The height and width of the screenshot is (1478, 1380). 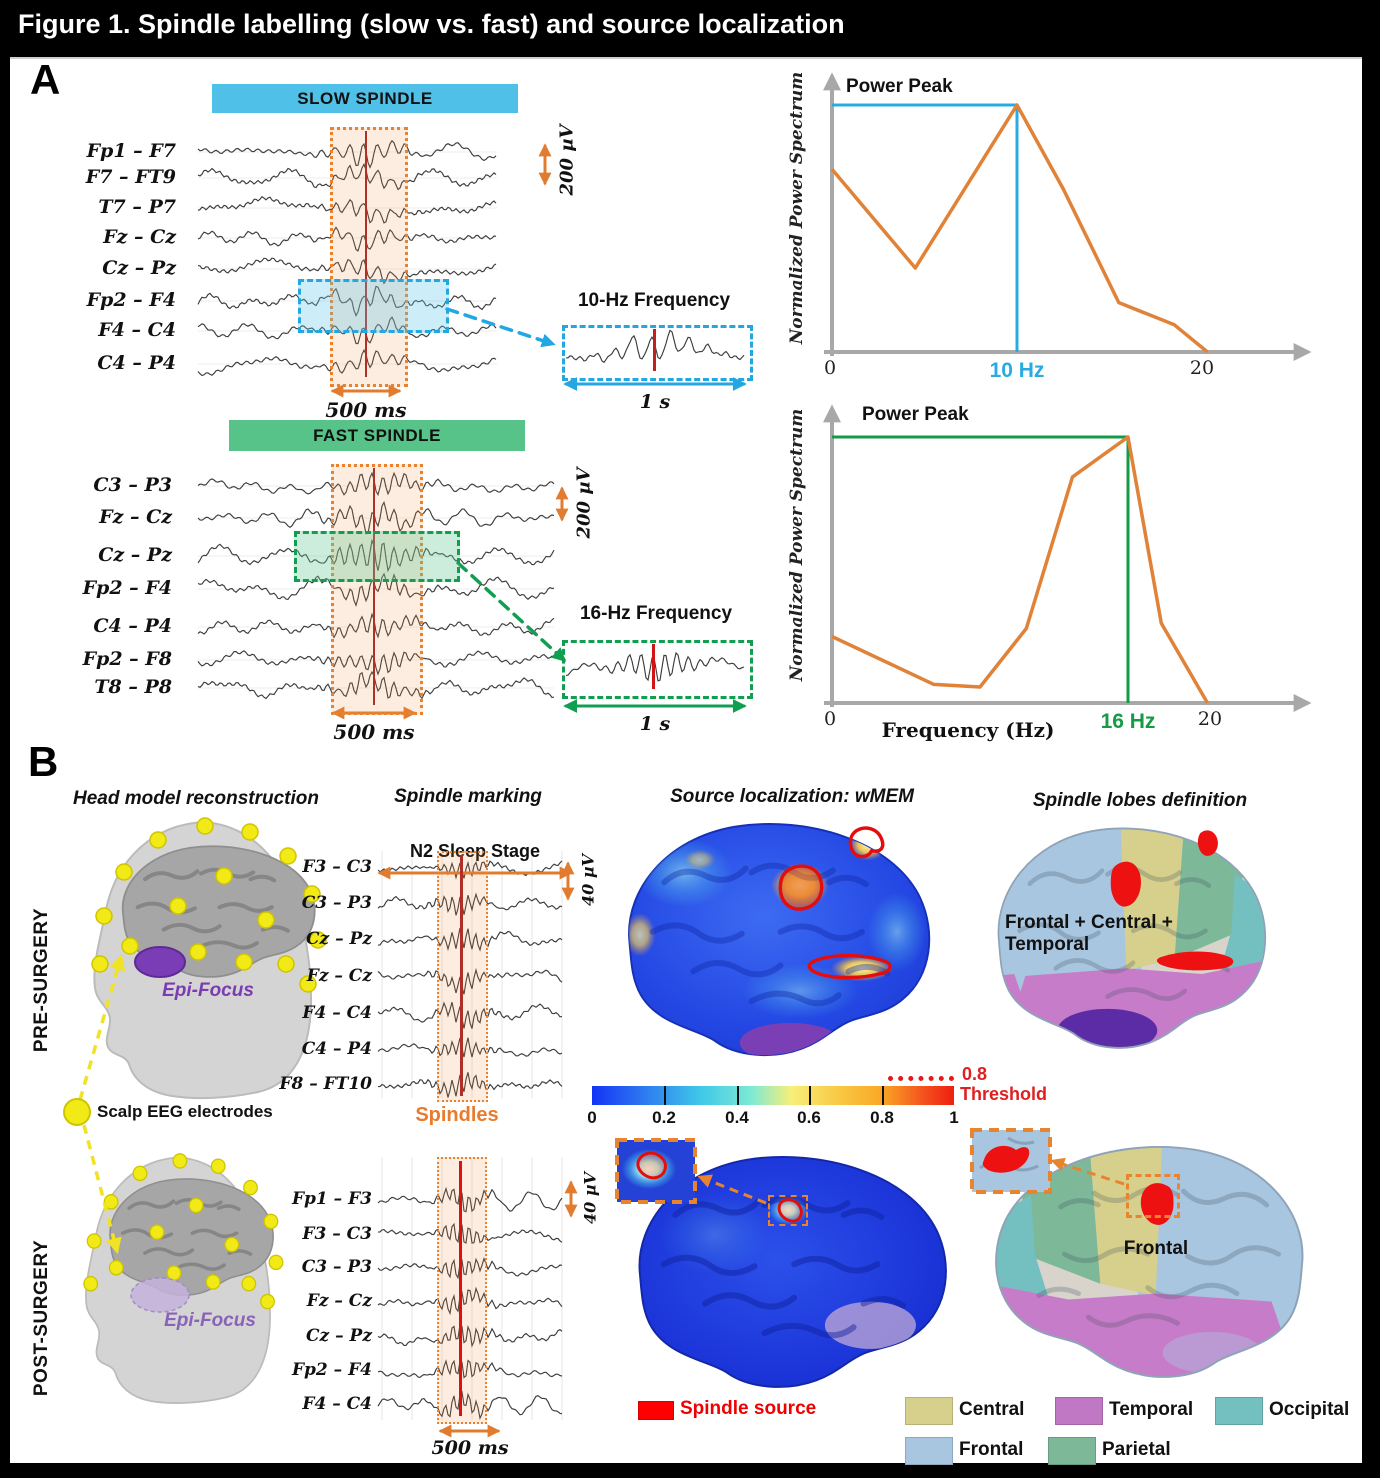 What do you see at coordinates (790, 1039) in the screenshot?
I see `epi-focus-wmem-pre` at bounding box center [790, 1039].